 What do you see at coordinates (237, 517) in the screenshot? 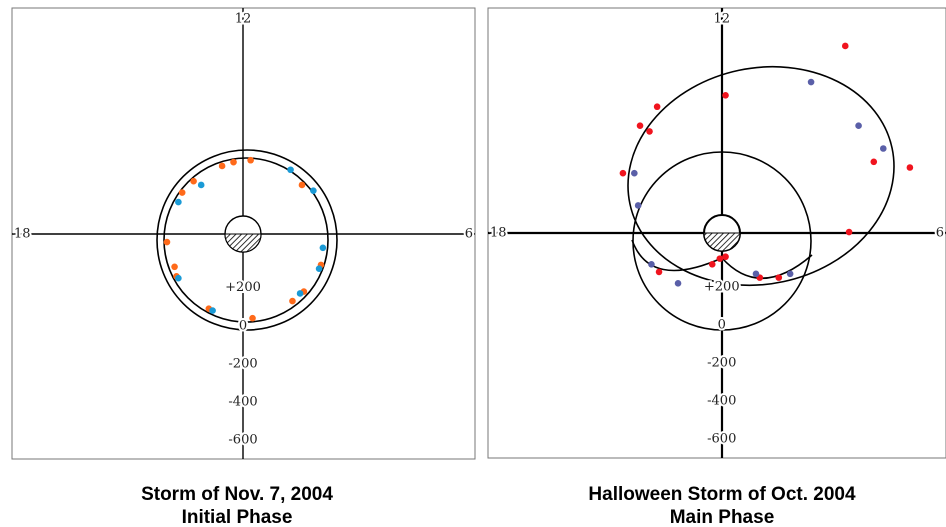
I see `chart-subtitle: Initial Phase` at bounding box center [237, 517].